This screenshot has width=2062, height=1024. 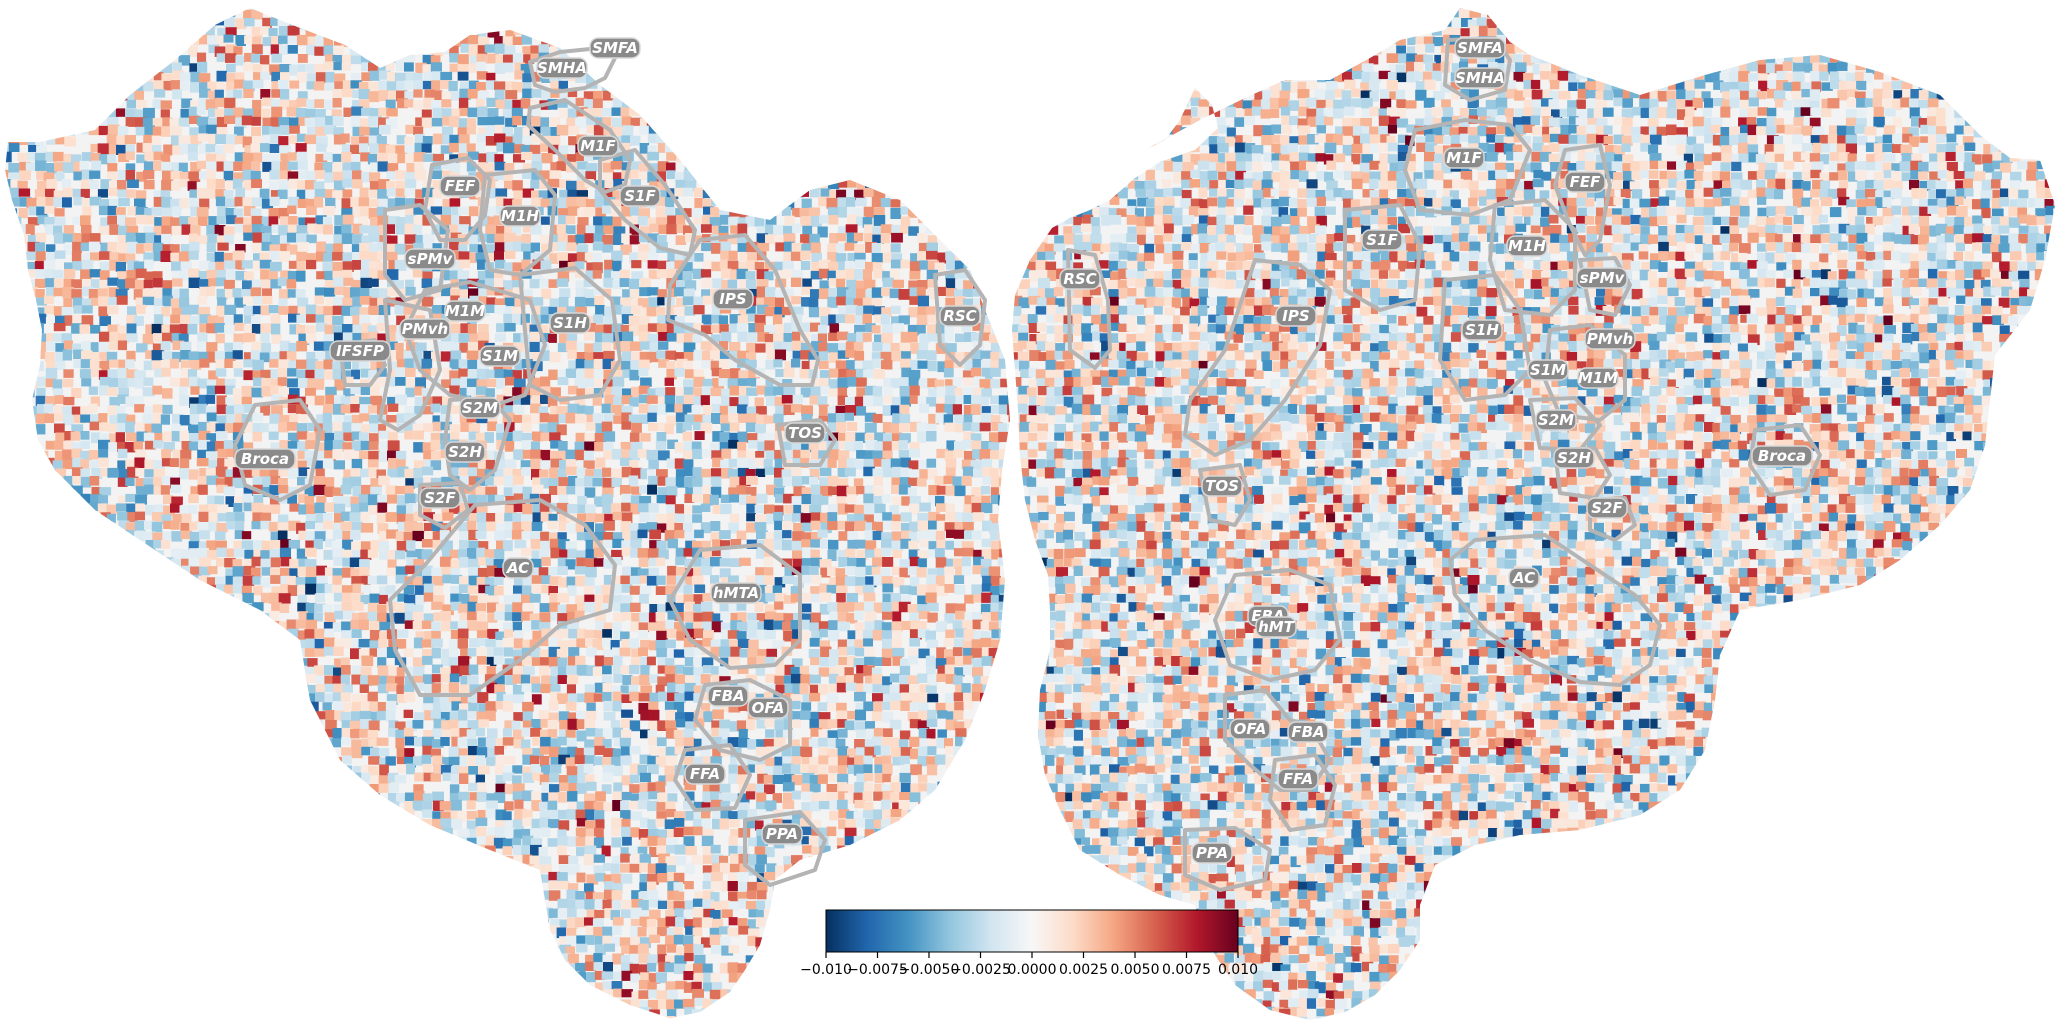 I want to click on roi-label-text: IFSFP, so click(x=360, y=351).